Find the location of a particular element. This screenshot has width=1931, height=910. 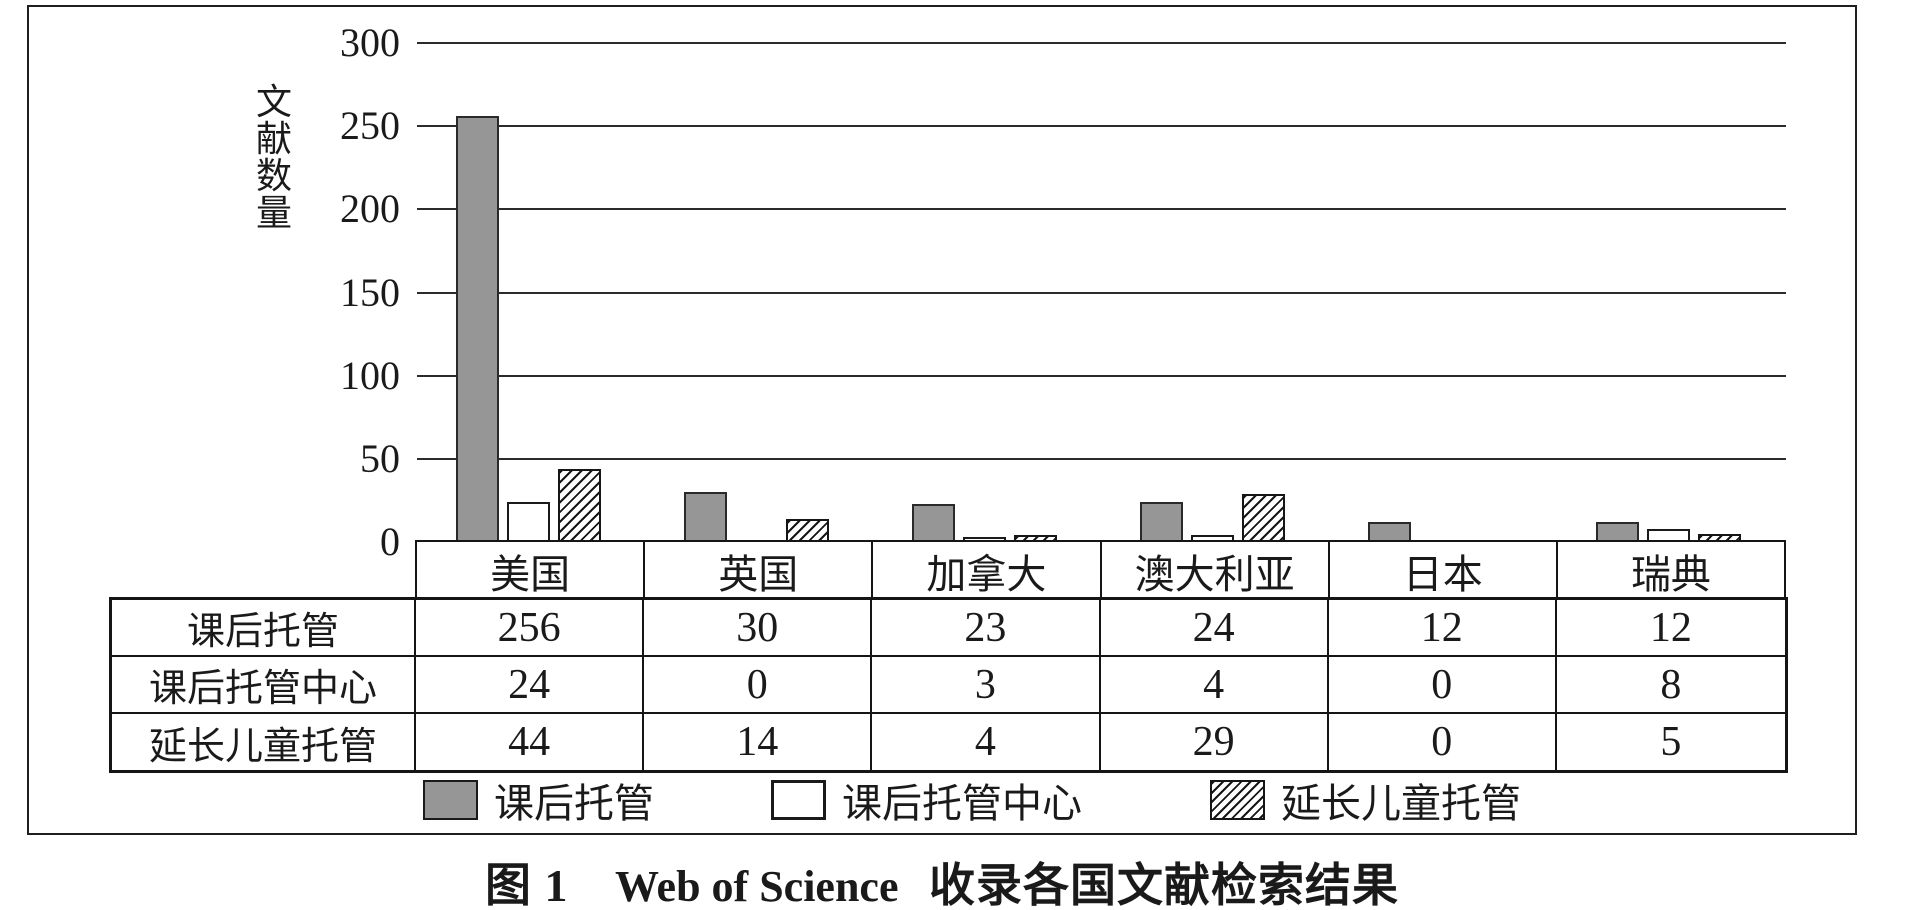

y-tick-label: 100 is located at coordinates (370, 375).